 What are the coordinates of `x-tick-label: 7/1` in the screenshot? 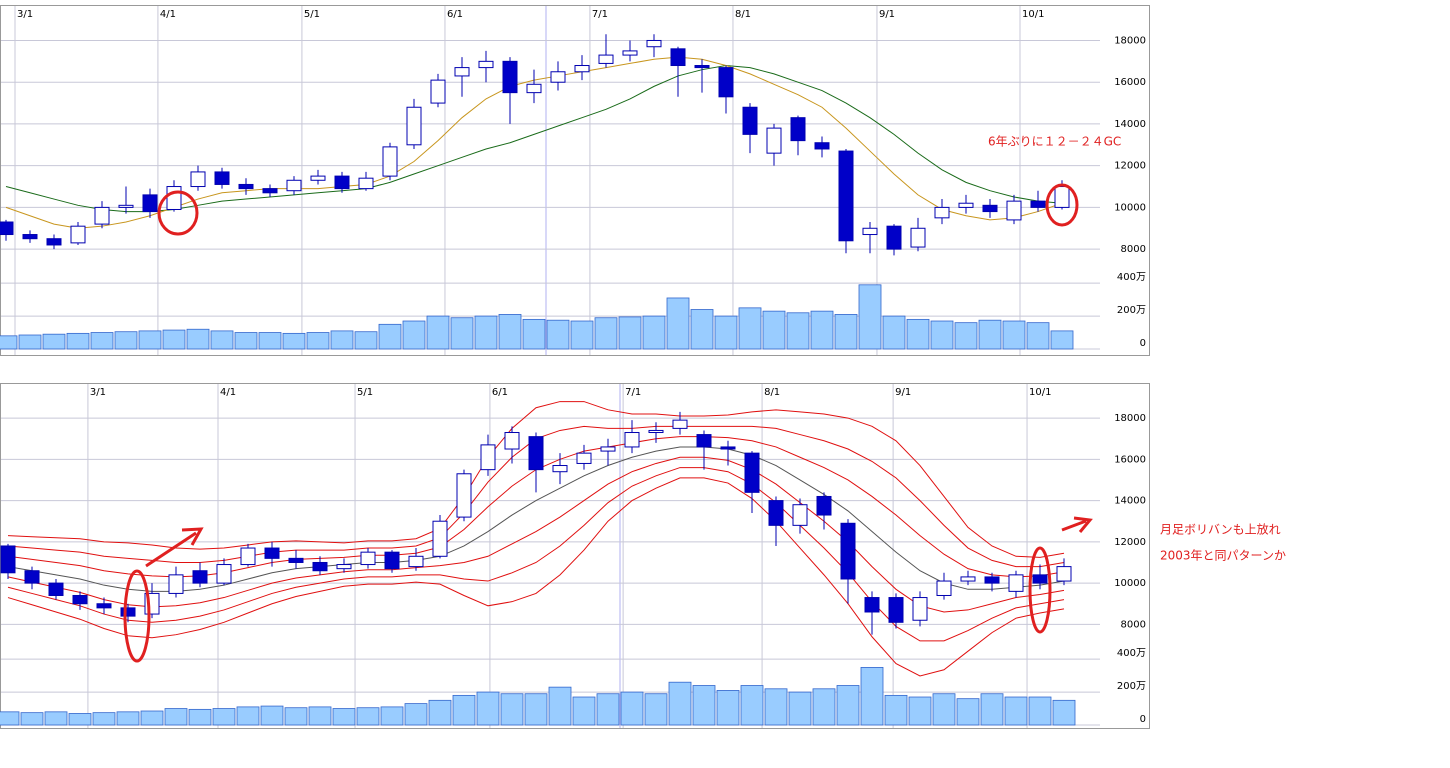 It's located at (600, 14).